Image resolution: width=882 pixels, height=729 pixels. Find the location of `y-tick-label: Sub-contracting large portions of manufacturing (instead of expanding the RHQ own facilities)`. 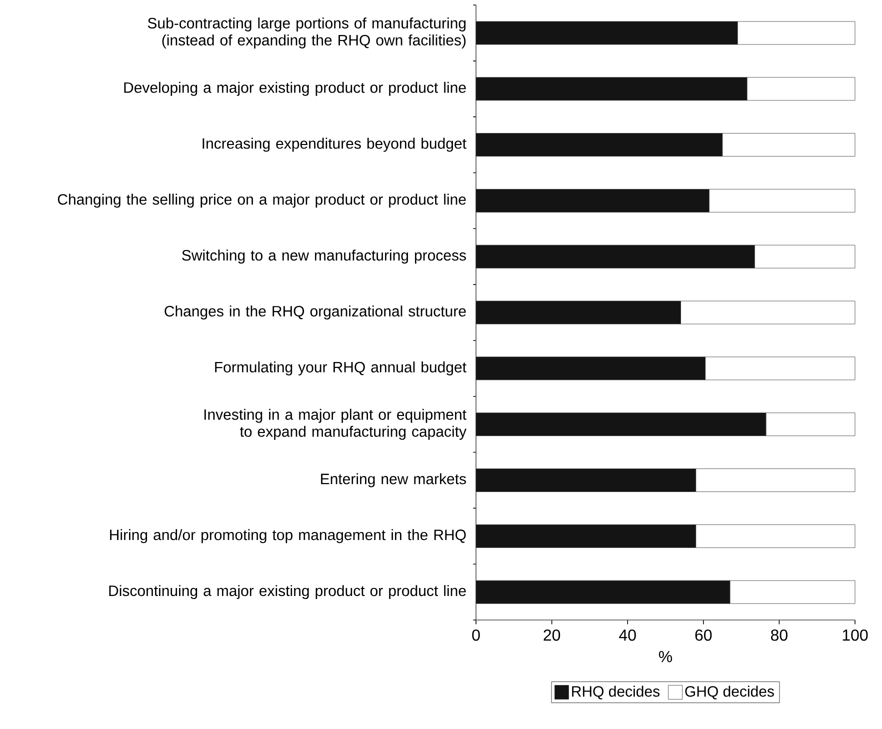

y-tick-label: Sub-contracting large portions of manufacturing (instead of expanding the RHQ own facilities) is located at coordinates (307, 32).